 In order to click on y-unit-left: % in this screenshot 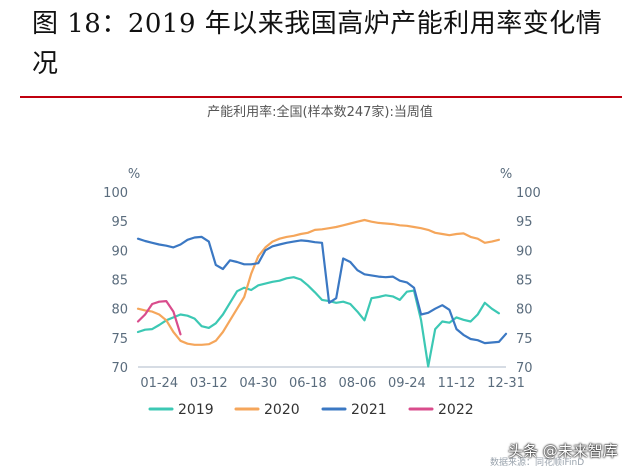, I will do `click(134, 174)`.